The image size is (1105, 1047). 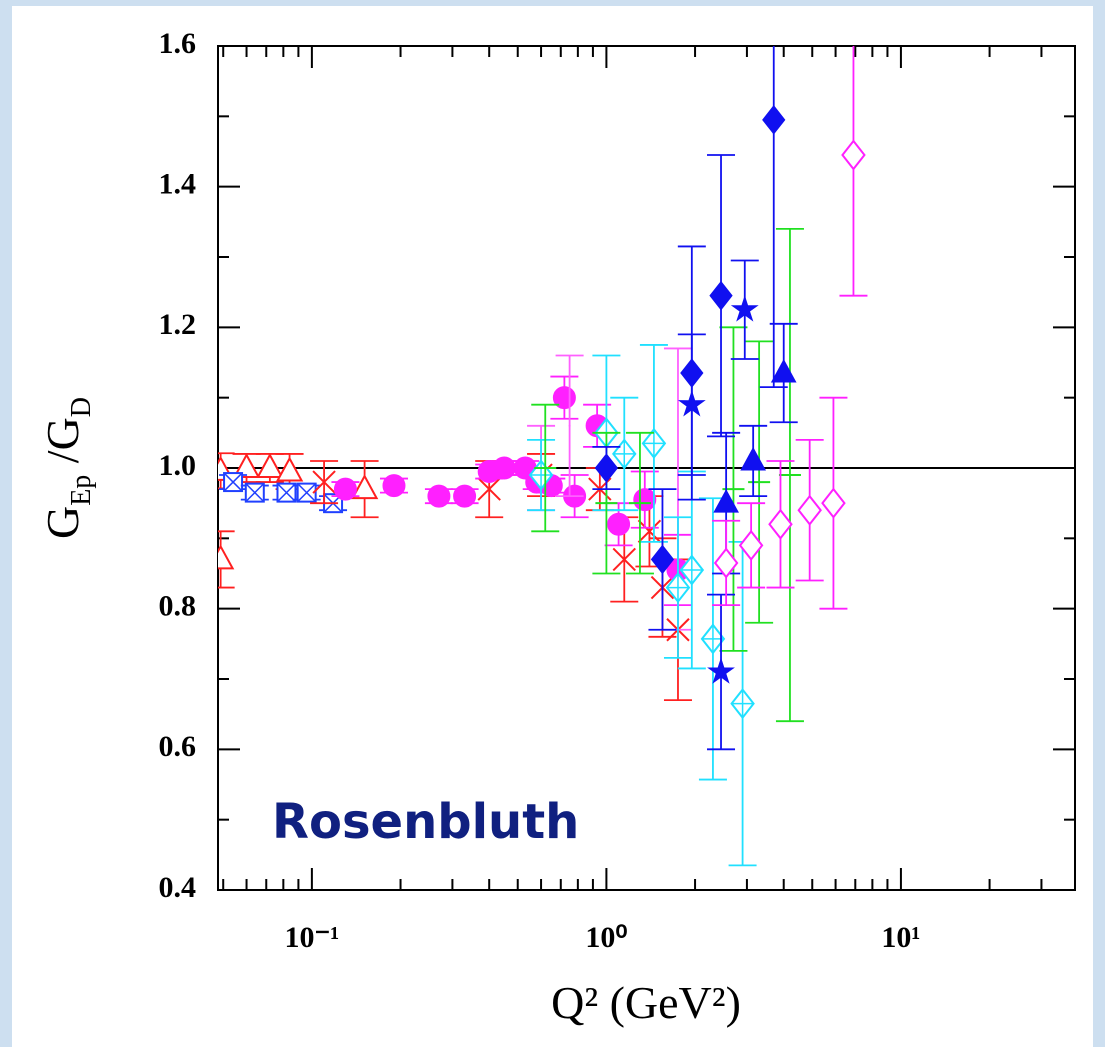 What do you see at coordinates (178, 43) in the screenshot?
I see `y-tick-label: 1.6` at bounding box center [178, 43].